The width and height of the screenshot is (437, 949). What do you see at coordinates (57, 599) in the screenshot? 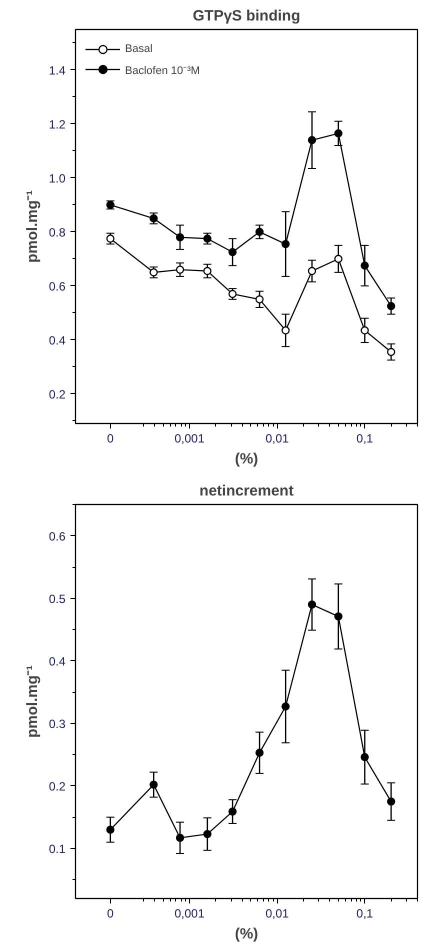
I see `y-tick-label: 0.5` at bounding box center [57, 599].